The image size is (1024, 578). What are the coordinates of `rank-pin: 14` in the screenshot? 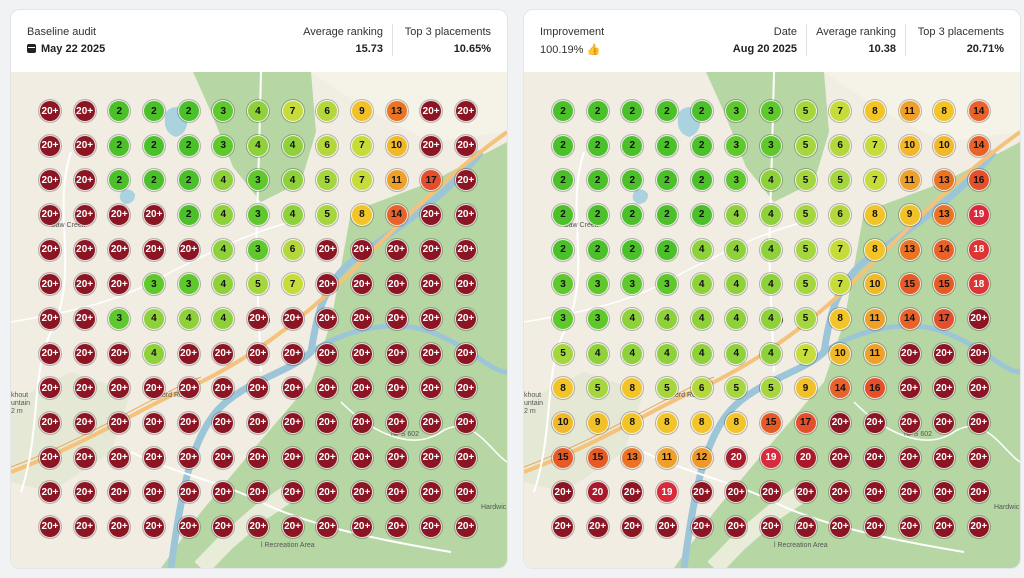 It's located at (944, 249).